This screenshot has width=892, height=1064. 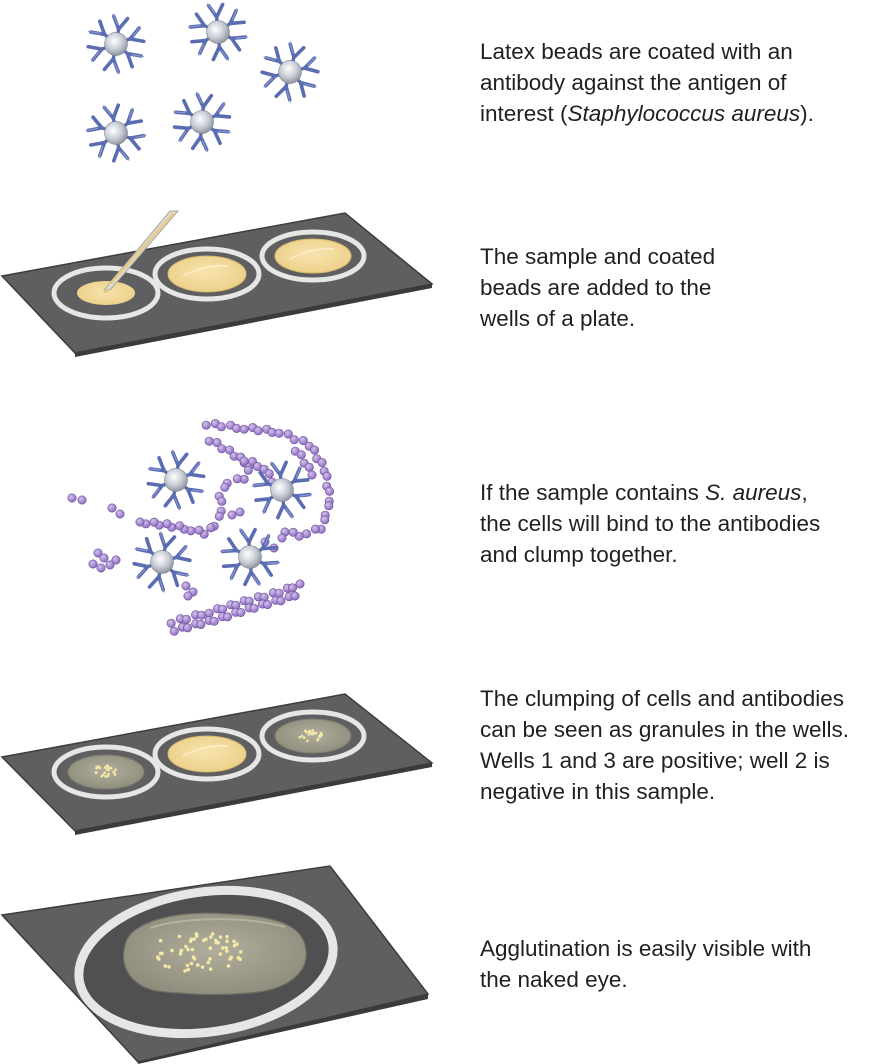 What do you see at coordinates (596, 287) in the screenshot?
I see `caption-text: beads are added to the` at bounding box center [596, 287].